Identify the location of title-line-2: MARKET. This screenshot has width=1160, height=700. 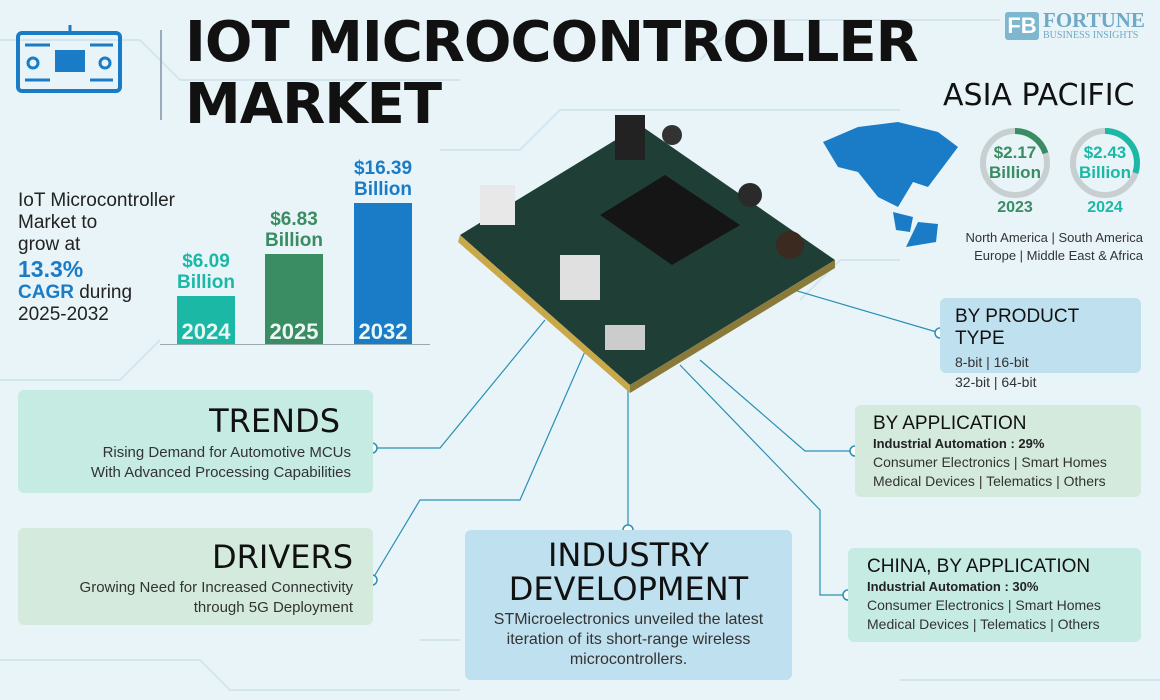
(313, 104).